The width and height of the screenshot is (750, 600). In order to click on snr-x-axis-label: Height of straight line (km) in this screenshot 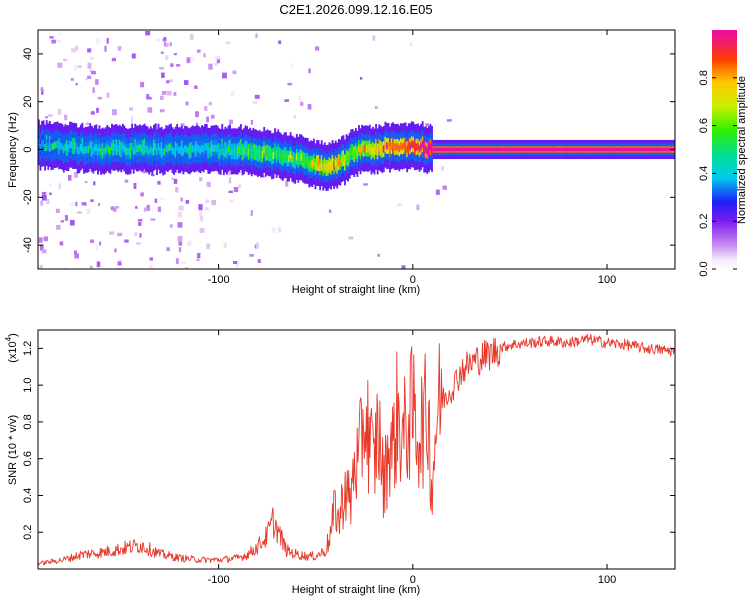, I will do `click(356, 590)`.